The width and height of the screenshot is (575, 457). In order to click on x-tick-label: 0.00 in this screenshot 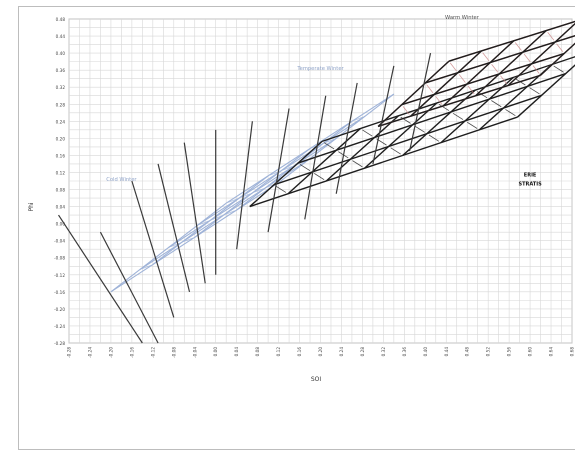, I will do `click(215, 352)`.